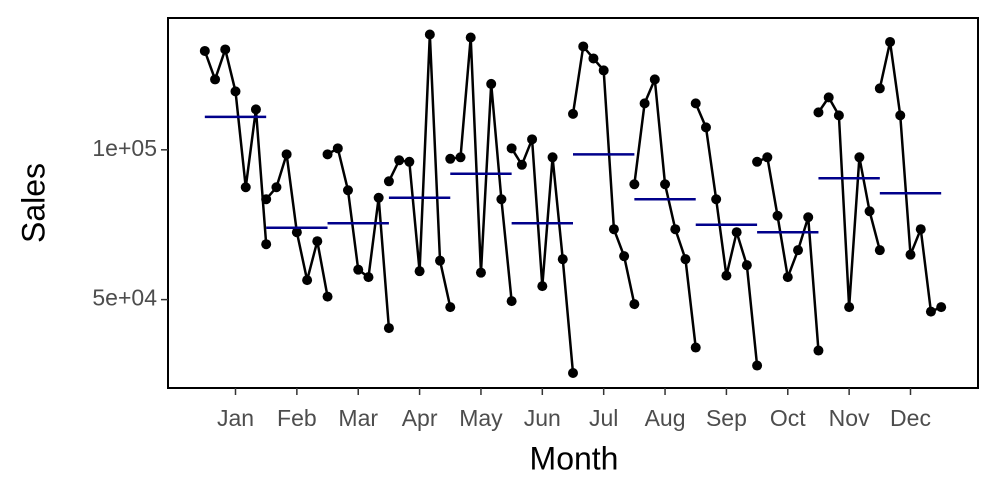  Describe the element at coordinates (124, 298) in the screenshot. I see `y-tick-label: 5e+04` at that location.